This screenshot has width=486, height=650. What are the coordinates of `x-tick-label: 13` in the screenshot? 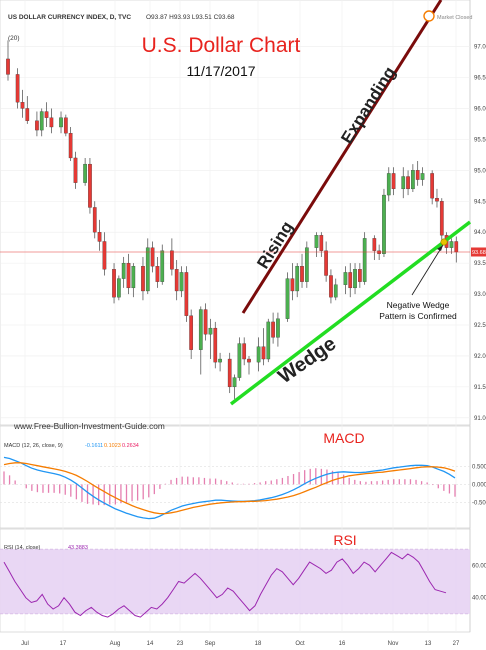 It's located at (428, 644).